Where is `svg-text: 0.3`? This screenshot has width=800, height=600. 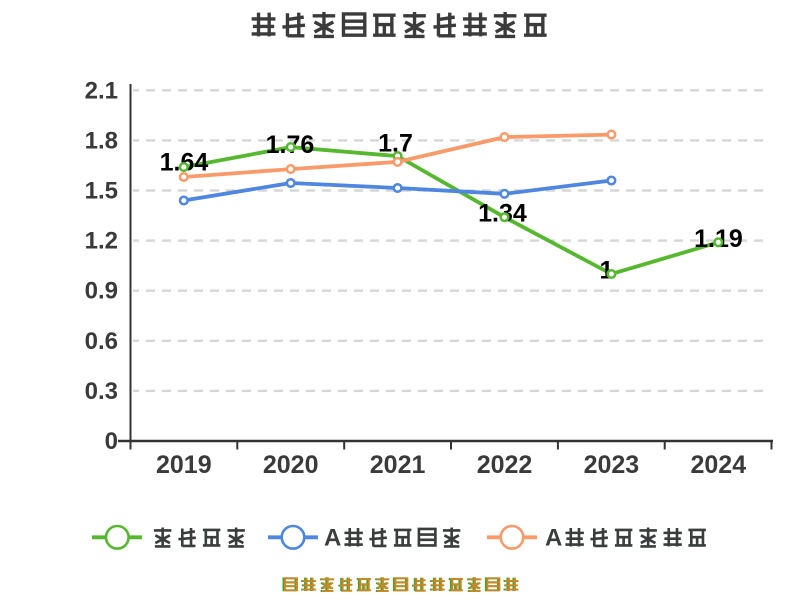 svg-text: 0.3 is located at coordinates (101, 391).